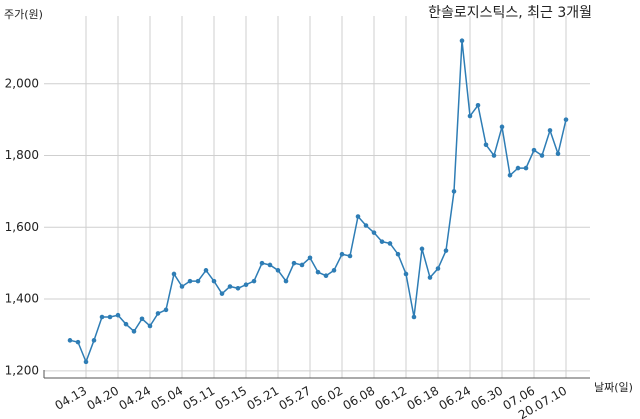  Describe the element at coordinates (22, 155) in the screenshot. I see `y-tick-label: 1,800` at that location.